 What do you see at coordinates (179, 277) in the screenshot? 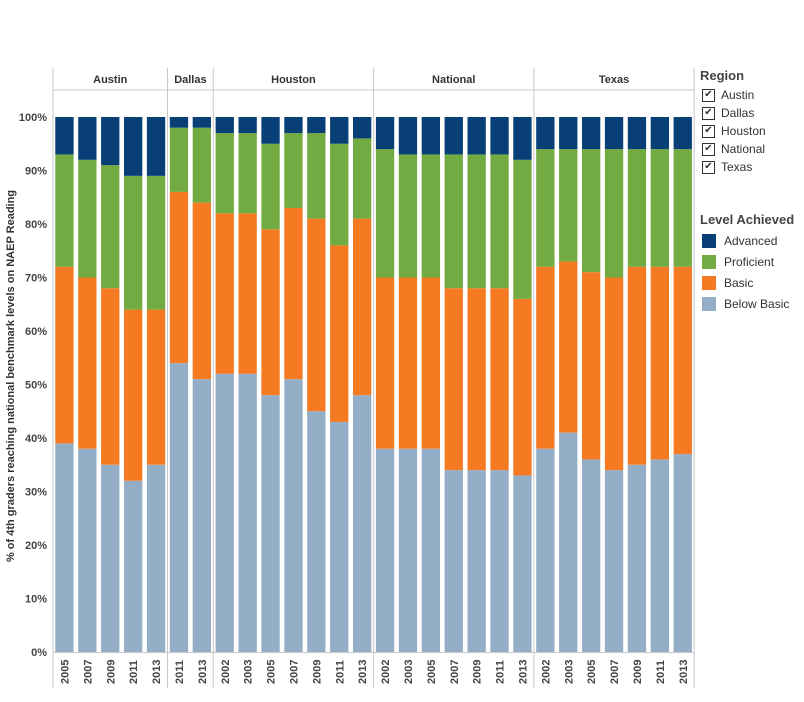
I see `bar-dallas-2011-basic` at bounding box center [179, 277].